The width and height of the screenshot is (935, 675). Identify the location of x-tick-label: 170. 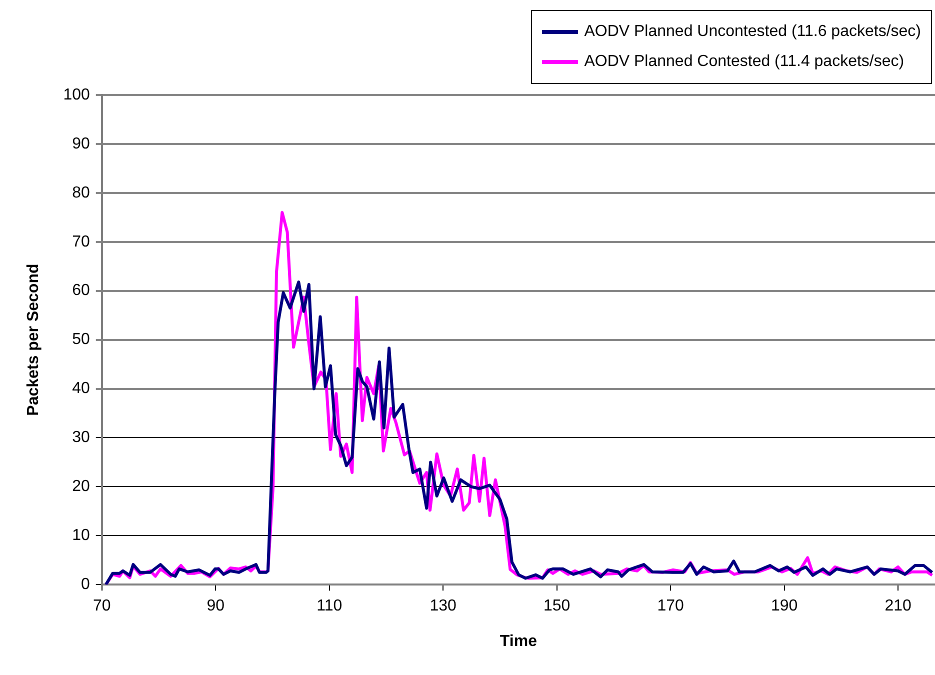
(670, 606).